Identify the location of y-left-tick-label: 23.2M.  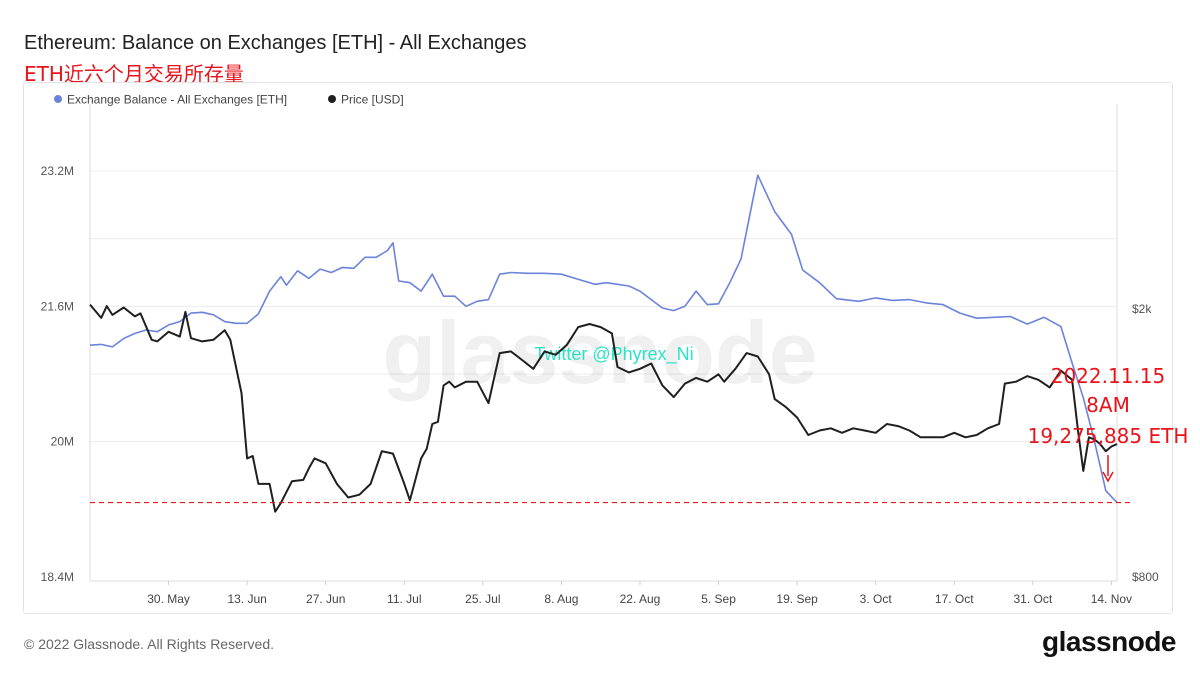
(57, 171).